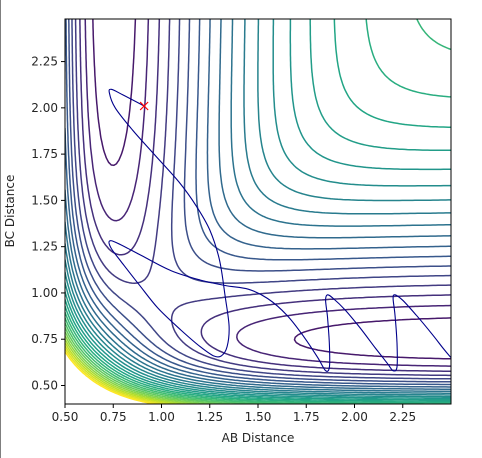 The image size is (482, 458). Describe the element at coordinates (306, 417) in the screenshot. I see `x-tick-label: 1.75` at that location.